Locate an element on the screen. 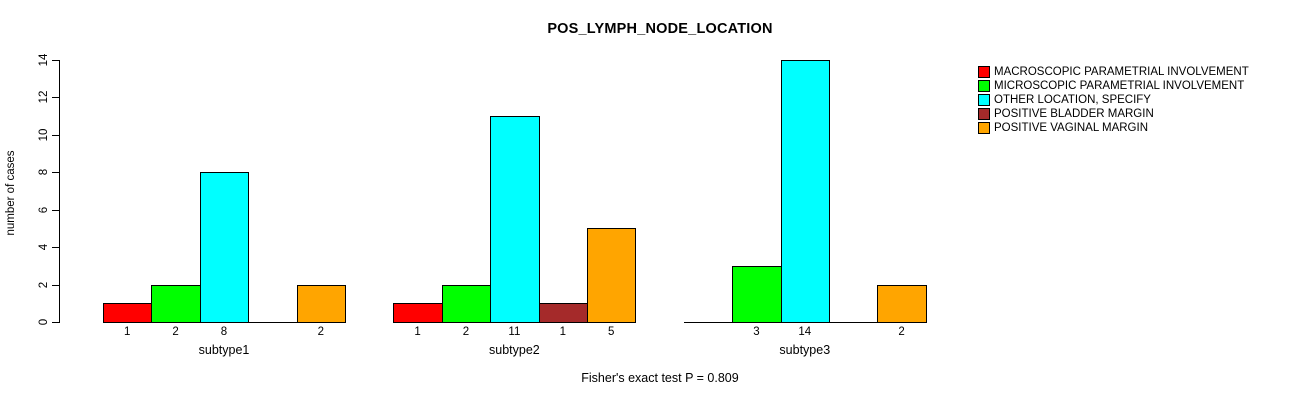 The width and height of the screenshot is (1290, 400). bar-value-label: 11 is located at coordinates (514, 332).